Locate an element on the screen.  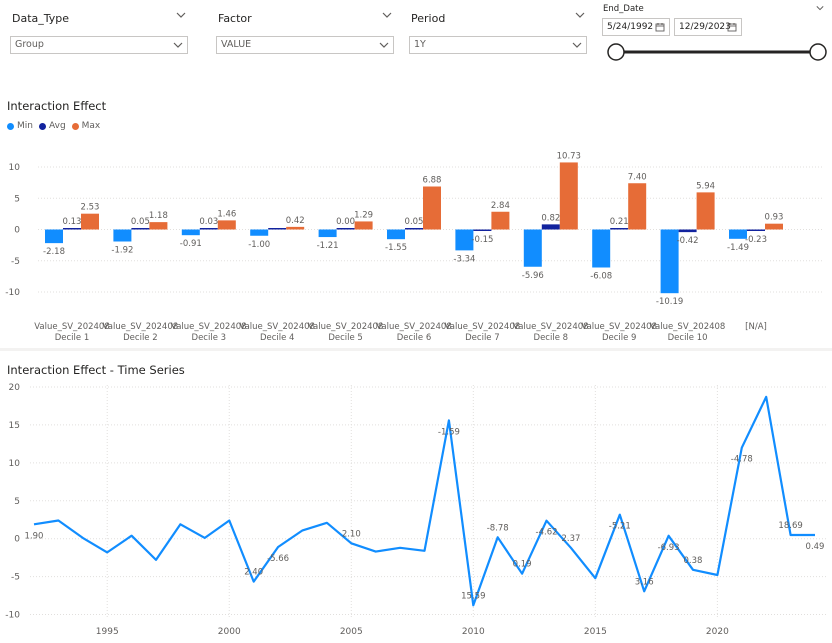
data-label: 1.46 is located at coordinates (226, 214).